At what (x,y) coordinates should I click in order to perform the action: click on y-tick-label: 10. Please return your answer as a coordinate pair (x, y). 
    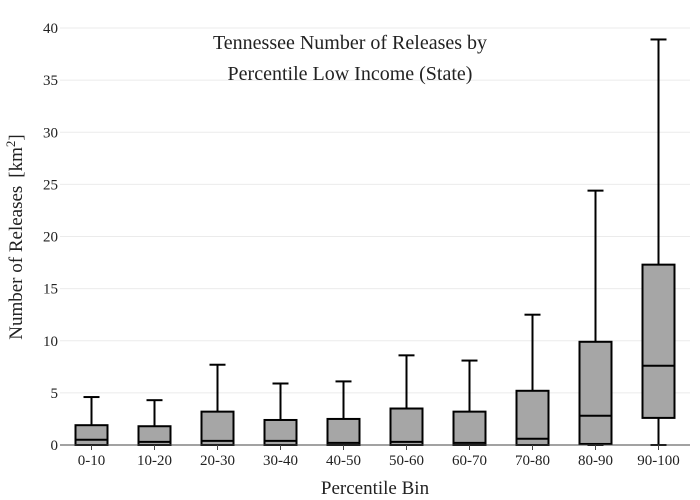
    Looking at the image, I should click on (50, 342).